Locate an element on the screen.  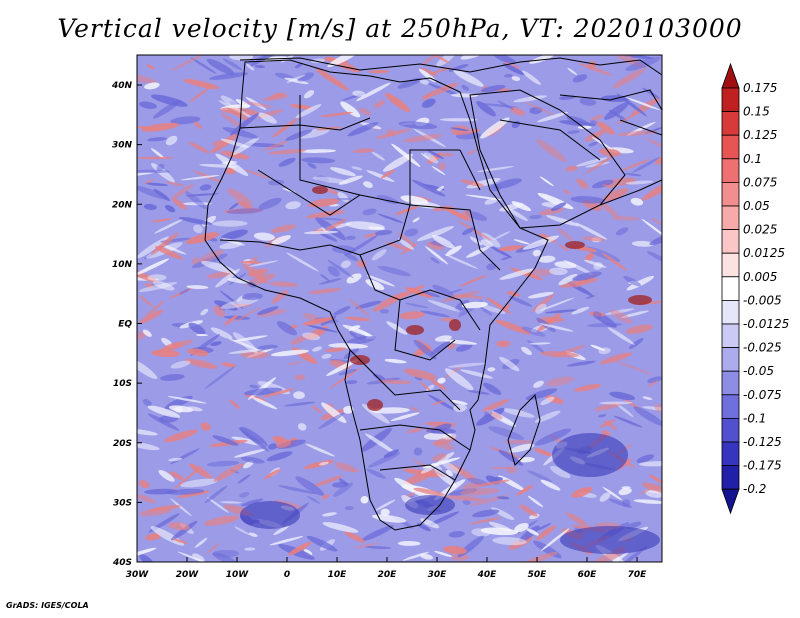
strong-updraft-area is located at coordinates (640, 300).